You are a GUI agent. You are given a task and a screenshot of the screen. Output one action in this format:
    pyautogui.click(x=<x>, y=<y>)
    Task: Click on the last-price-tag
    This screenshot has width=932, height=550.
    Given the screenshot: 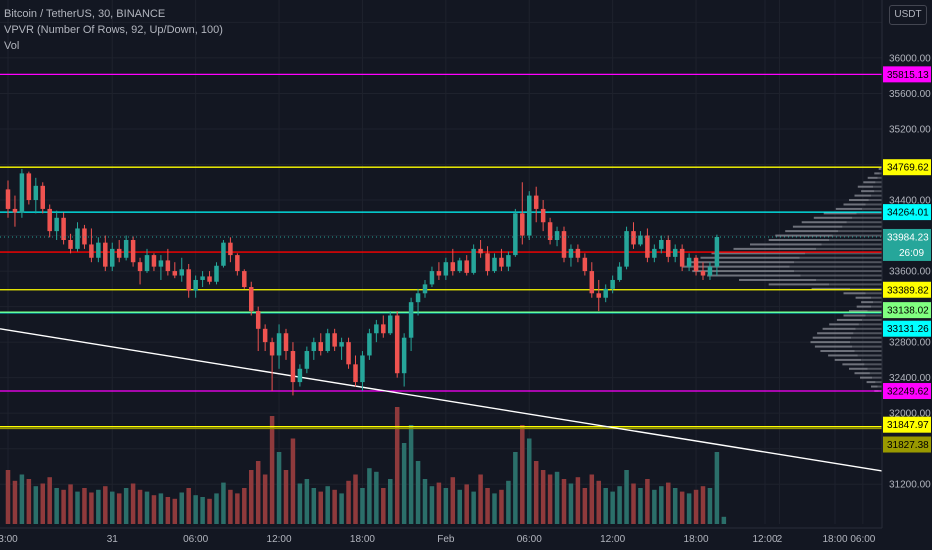 What is the action you would take?
    pyautogui.click(x=907, y=244)
    